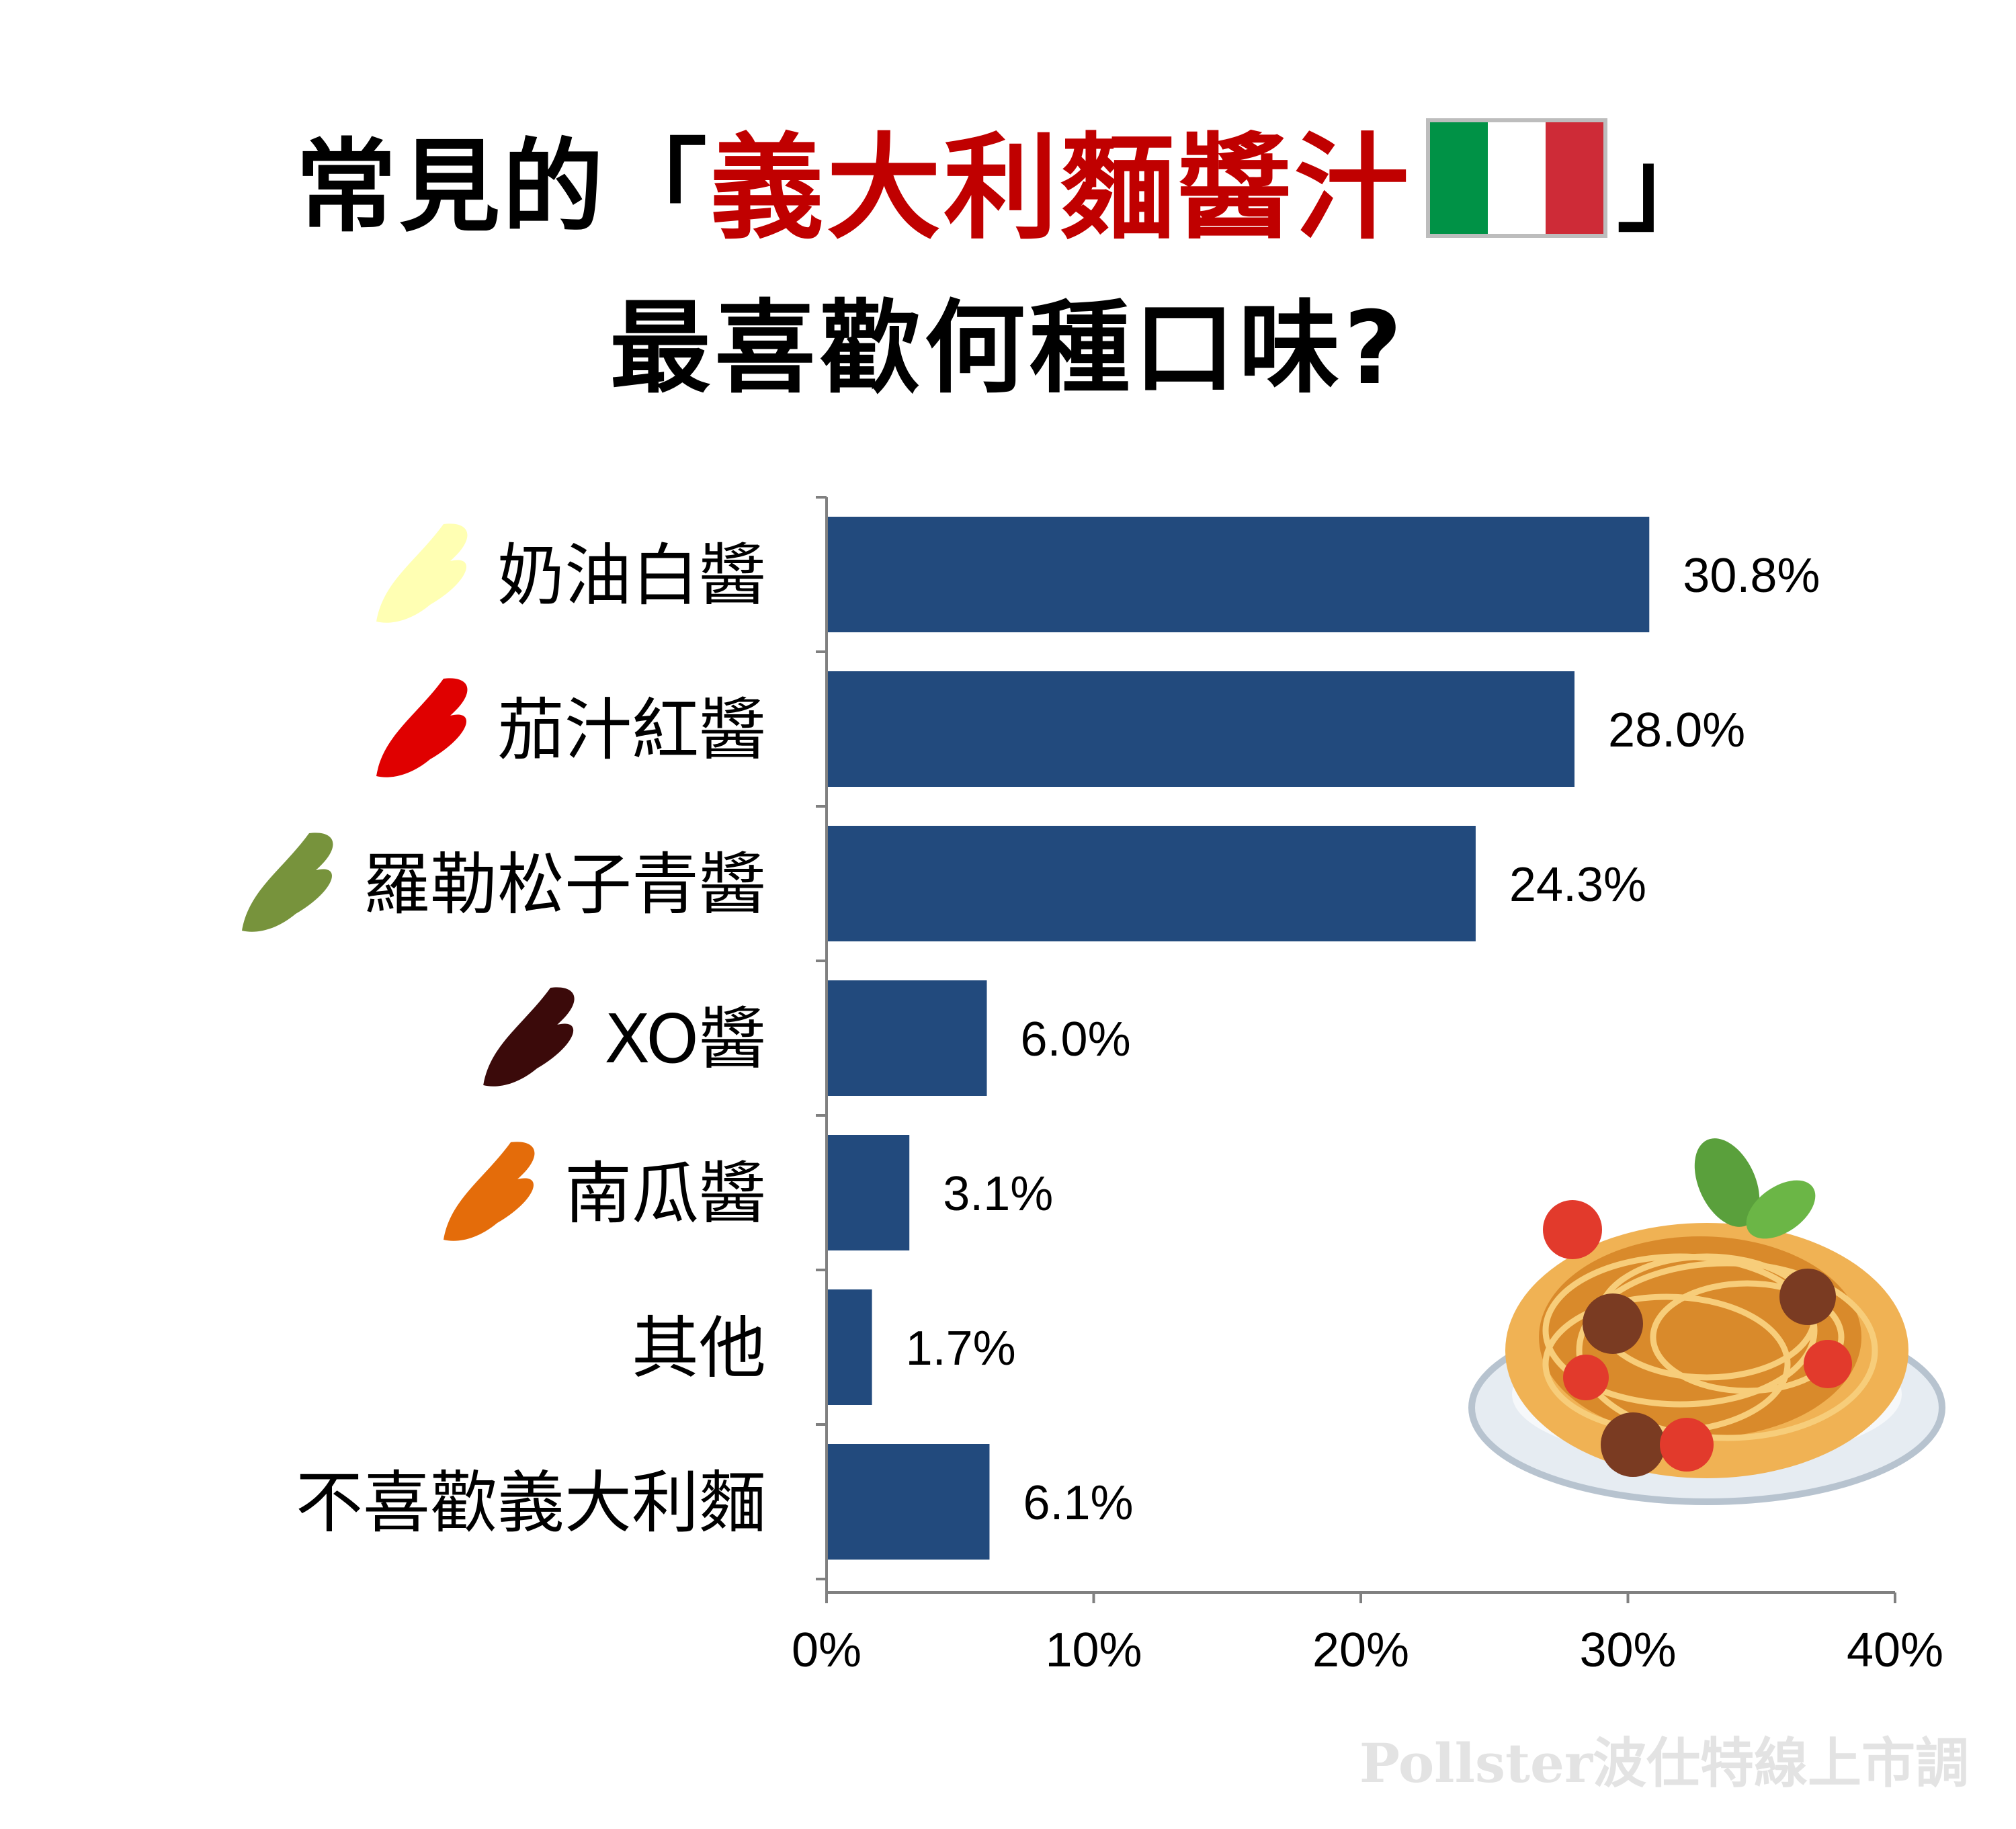 The height and width of the screenshot is (1829, 2016). Describe the element at coordinates (1459, 178) in the screenshot. I see `flag-green-stripe` at that location.